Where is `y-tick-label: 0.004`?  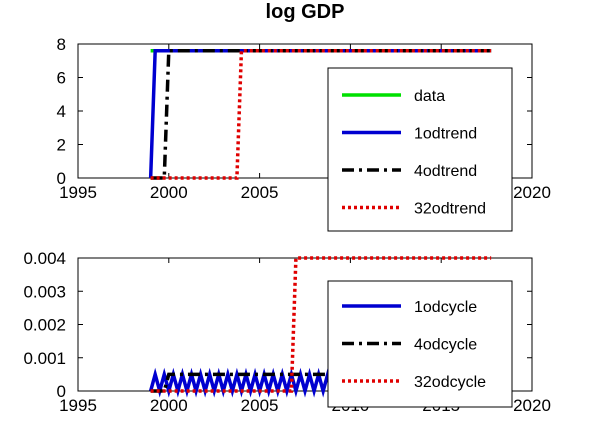
y-tick-label: 0.004 is located at coordinates (44, 258).